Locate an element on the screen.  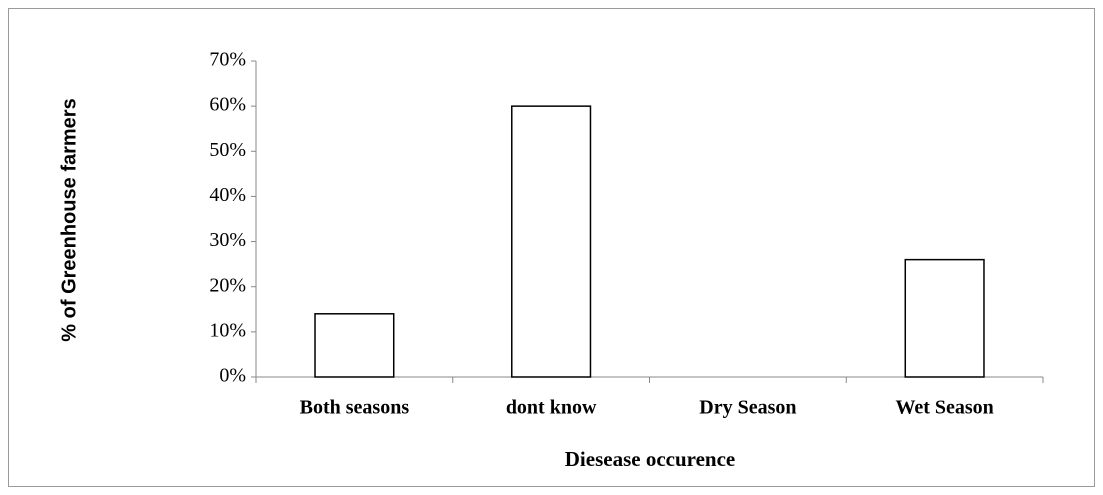
y-tick-label: 30% is located at coordinates (227, 240).